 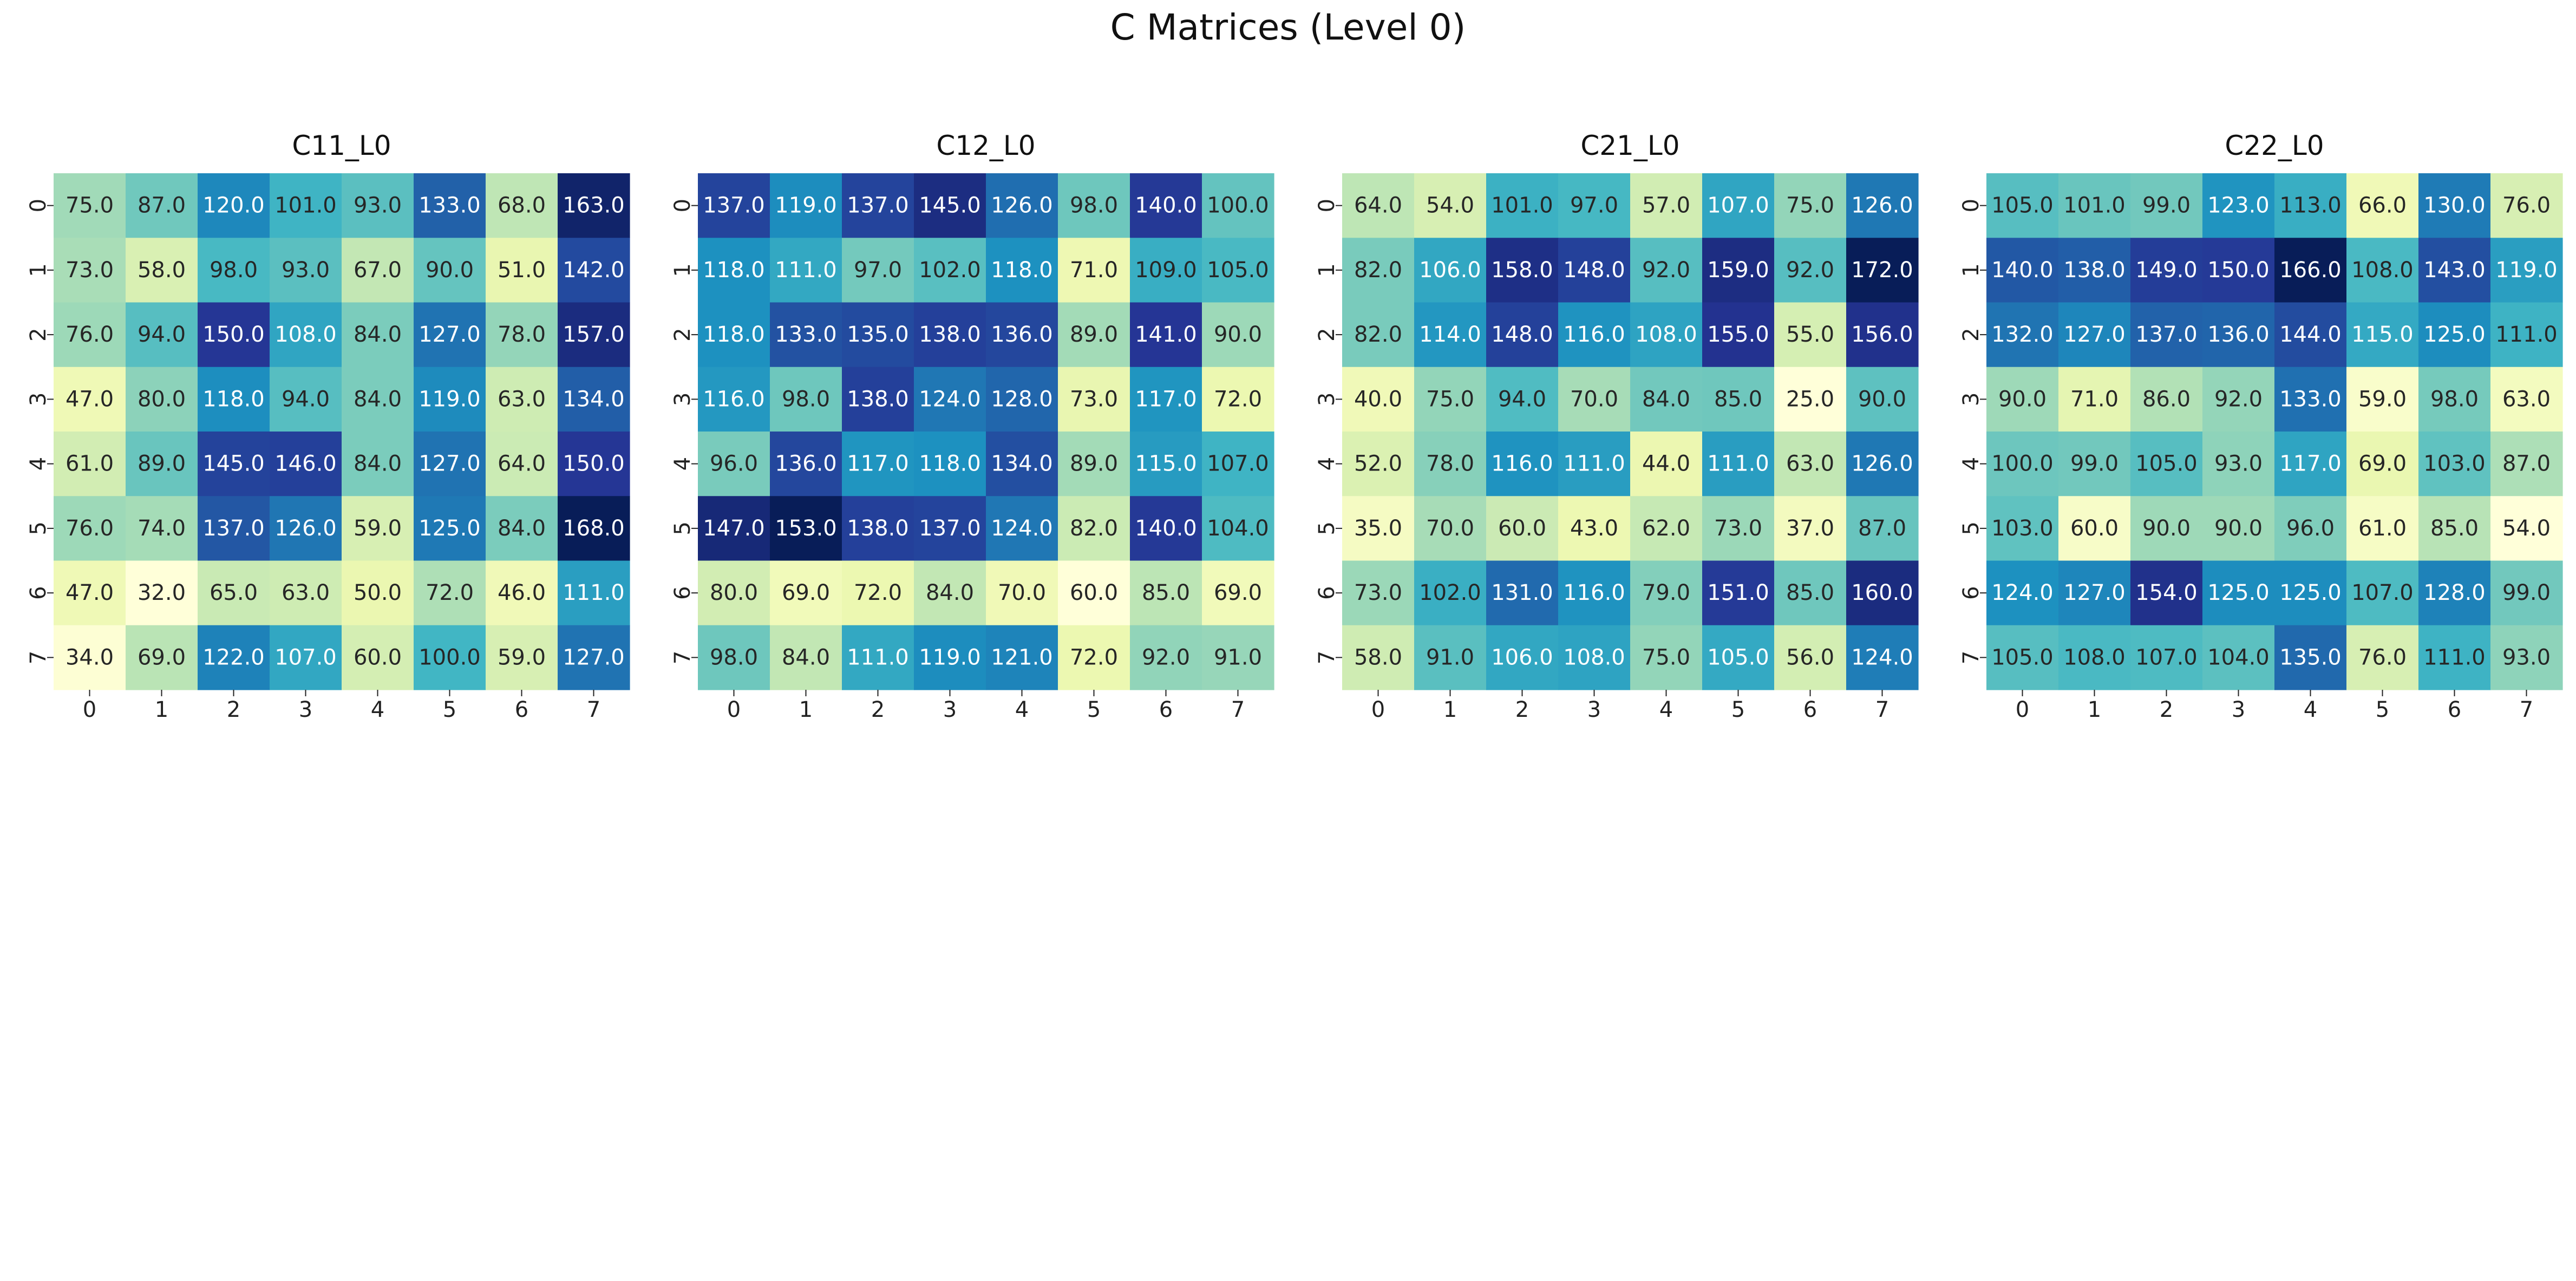 What do you see at coordinates (1882, 270) in the screenshot?
I see `cell-value-label: 172.0` at bounding box center [1882, 270].